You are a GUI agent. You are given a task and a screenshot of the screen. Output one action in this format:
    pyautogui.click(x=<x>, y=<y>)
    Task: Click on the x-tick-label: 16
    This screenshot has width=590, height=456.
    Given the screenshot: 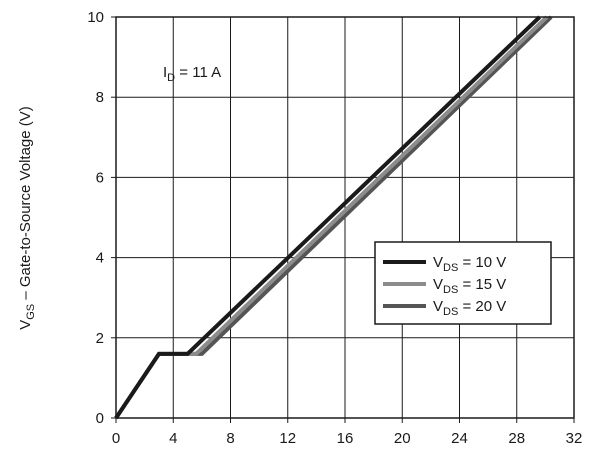 What is the action you would take?
    pyautogui.click(x=345, y=438)
    